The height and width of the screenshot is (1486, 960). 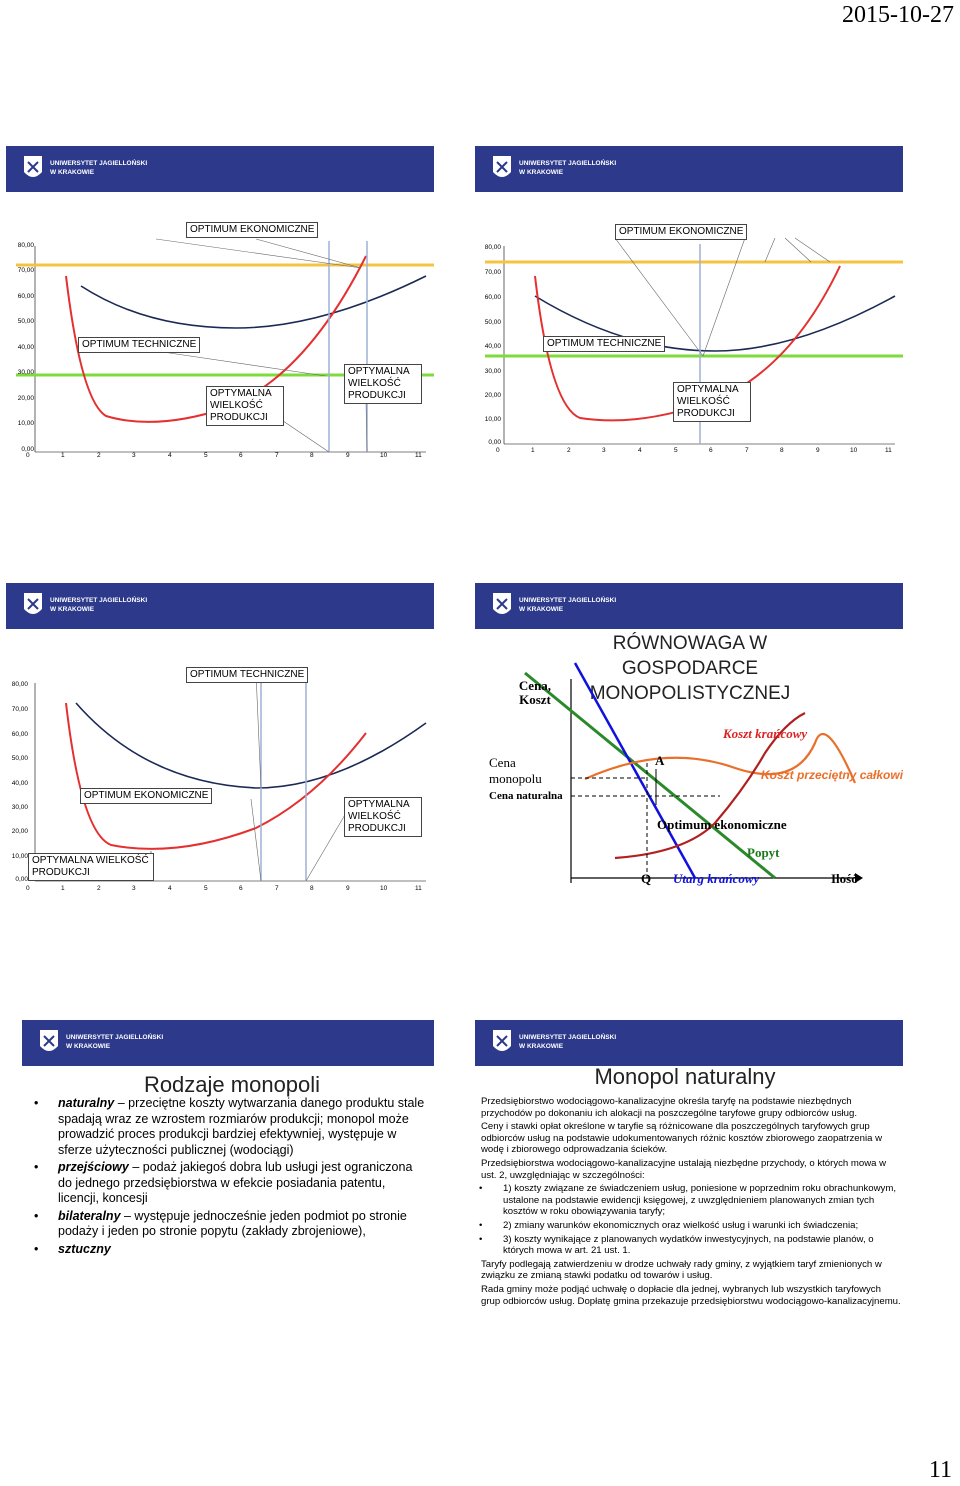 What do you see at coordinates (19, 856) in the screenshot?
I see `y-tick: 10,00` at bounding box center [19, 856].